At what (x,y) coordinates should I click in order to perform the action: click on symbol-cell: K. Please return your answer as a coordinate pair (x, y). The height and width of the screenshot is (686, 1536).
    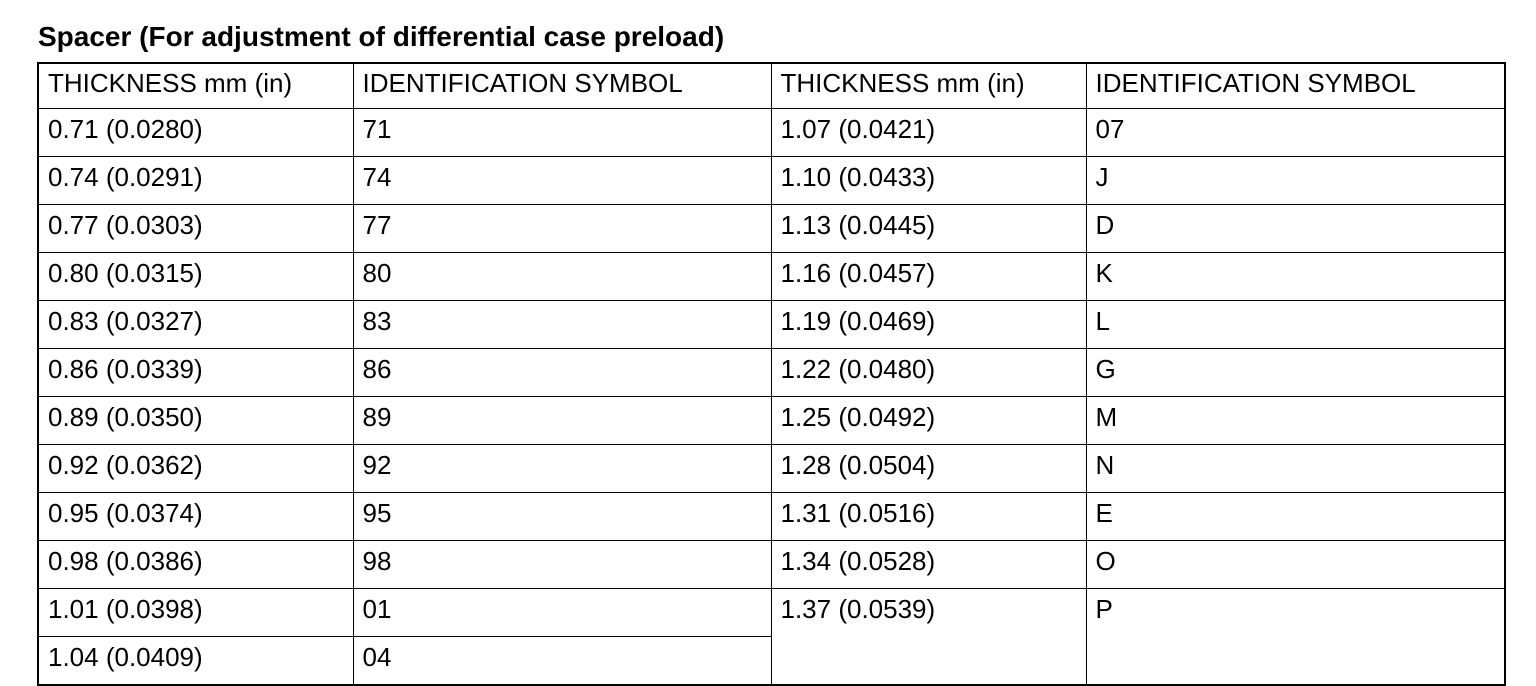
    Looking at the image, I should click on (1295, 276).